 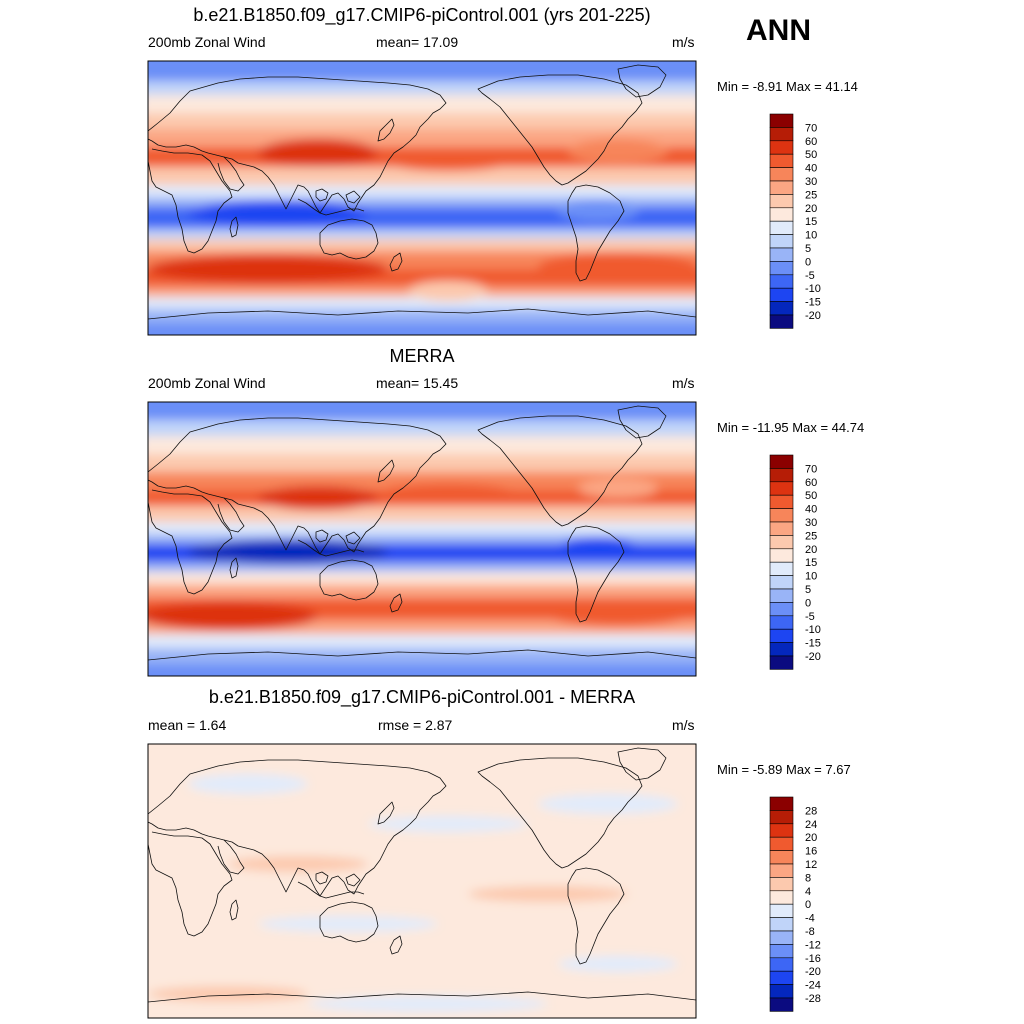 I want to click on panel-2-units-label: m/s, so click(x=683, y=383).